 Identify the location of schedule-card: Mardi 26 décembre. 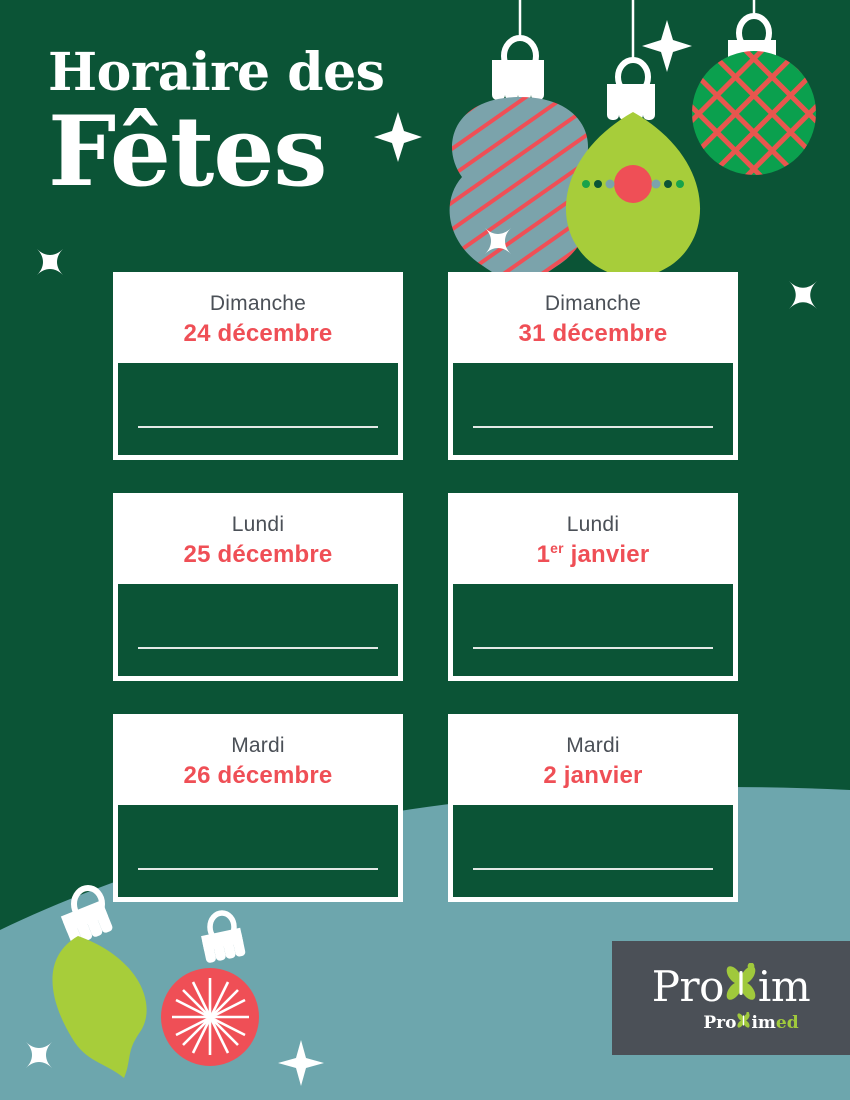
(258, 808).